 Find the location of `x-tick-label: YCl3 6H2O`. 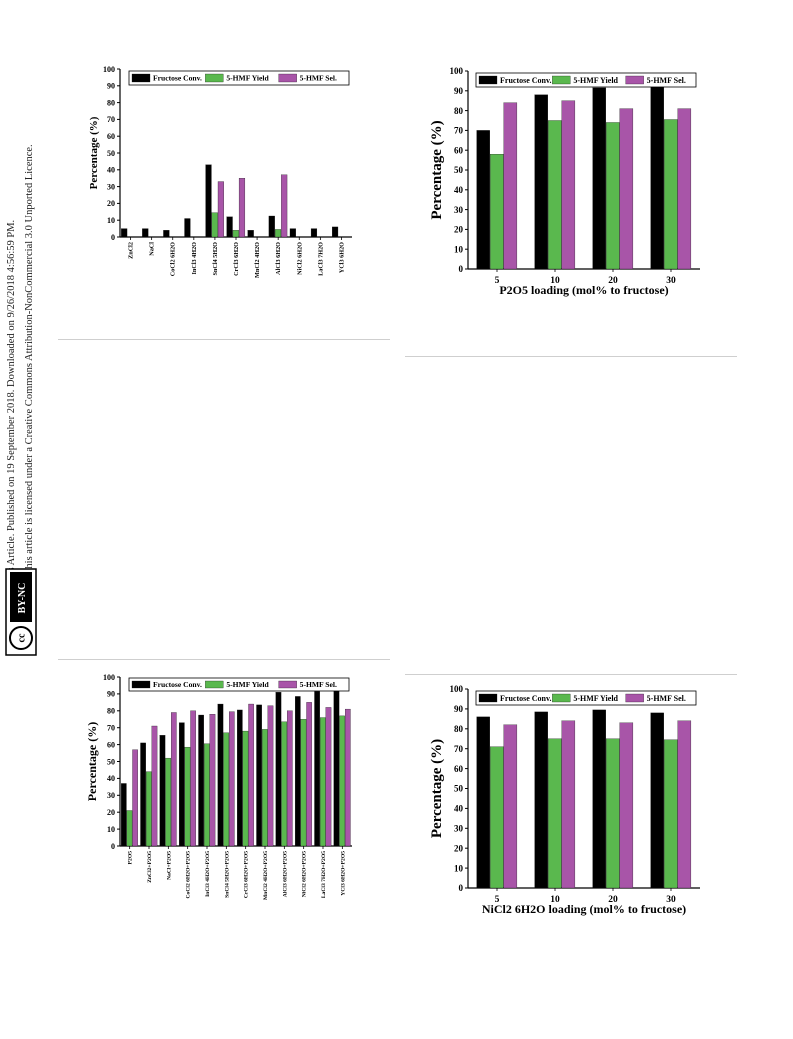

x-tick-label: YCl3 6H2O is located at coordinates (341, 257).